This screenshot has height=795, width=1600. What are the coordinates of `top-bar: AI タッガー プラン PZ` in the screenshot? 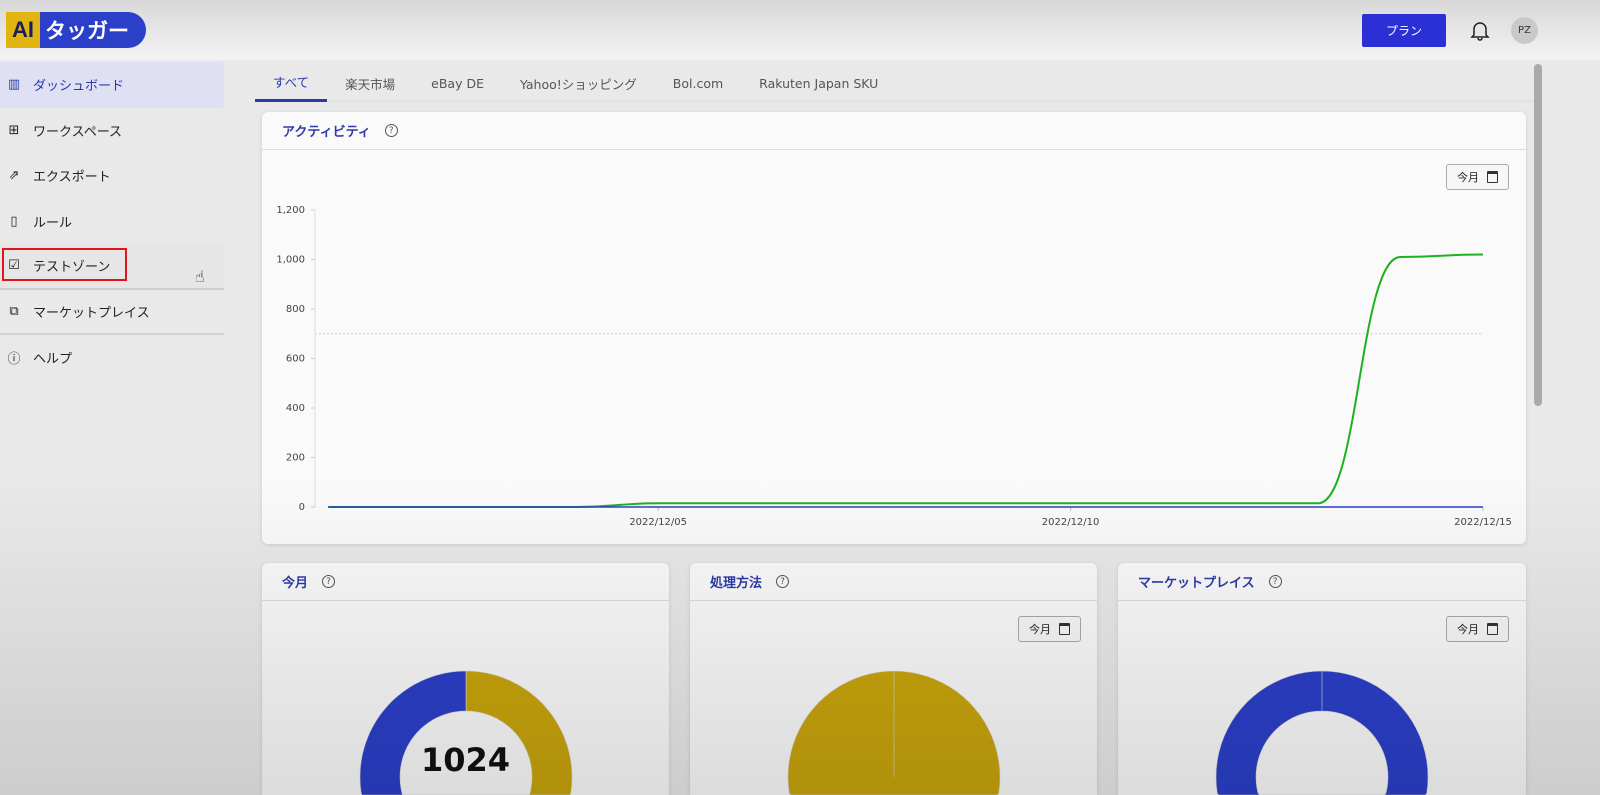 It's located at (800, 30).